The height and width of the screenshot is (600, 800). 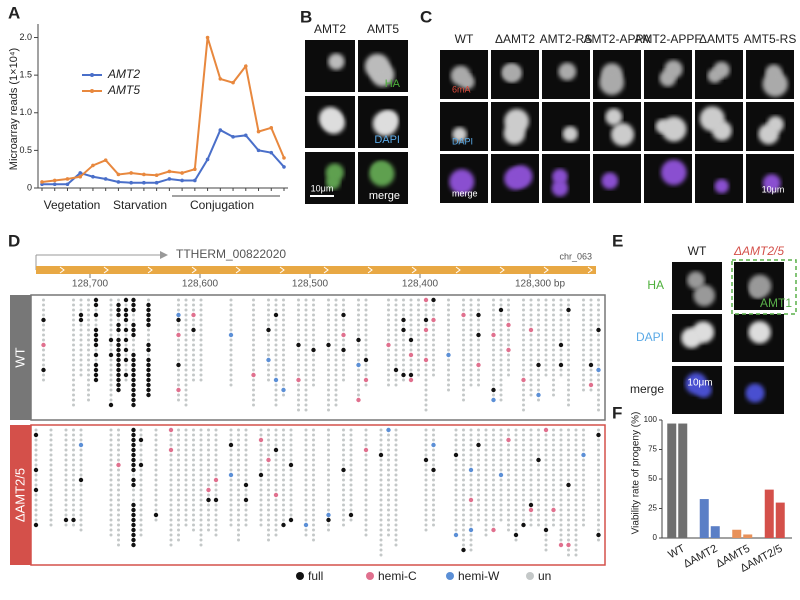 What do you see at coordinates (393, 84) in the screenshot?
I see `channel-label: HA` at bounding box center [393, 84].